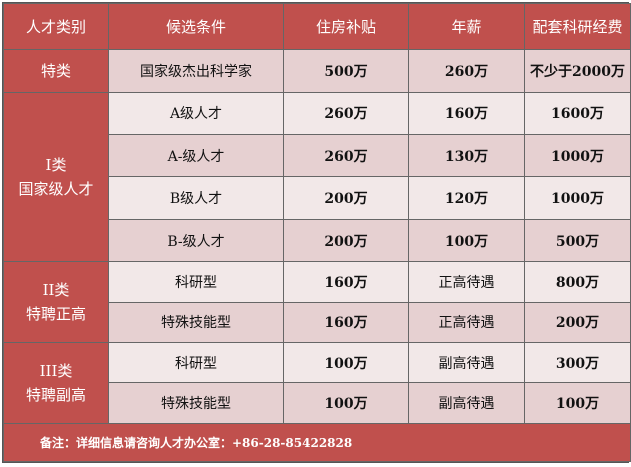 The image size is (631, 467). Describe the element at coordinates (56, 188) in the screenshot. I see `category-sub: 国家级人才` at that location.